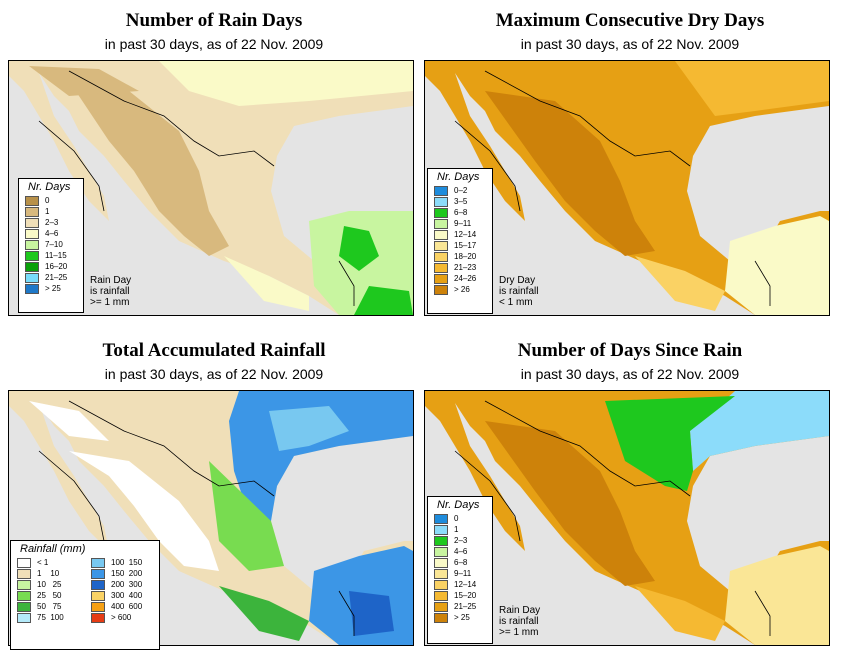  I want to click on legend-entry: 25 50, so click(48, 595).